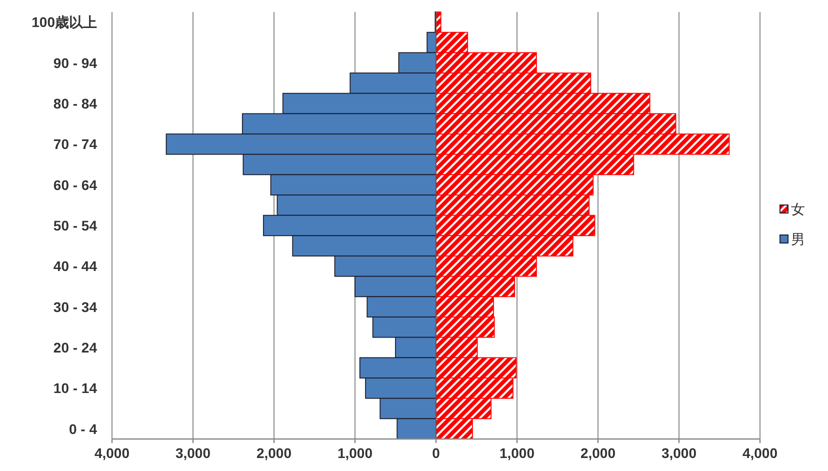 This screenshot has height=471, width=828. I want to click on y-tick-label: 50 - 54, so click(75, 226).